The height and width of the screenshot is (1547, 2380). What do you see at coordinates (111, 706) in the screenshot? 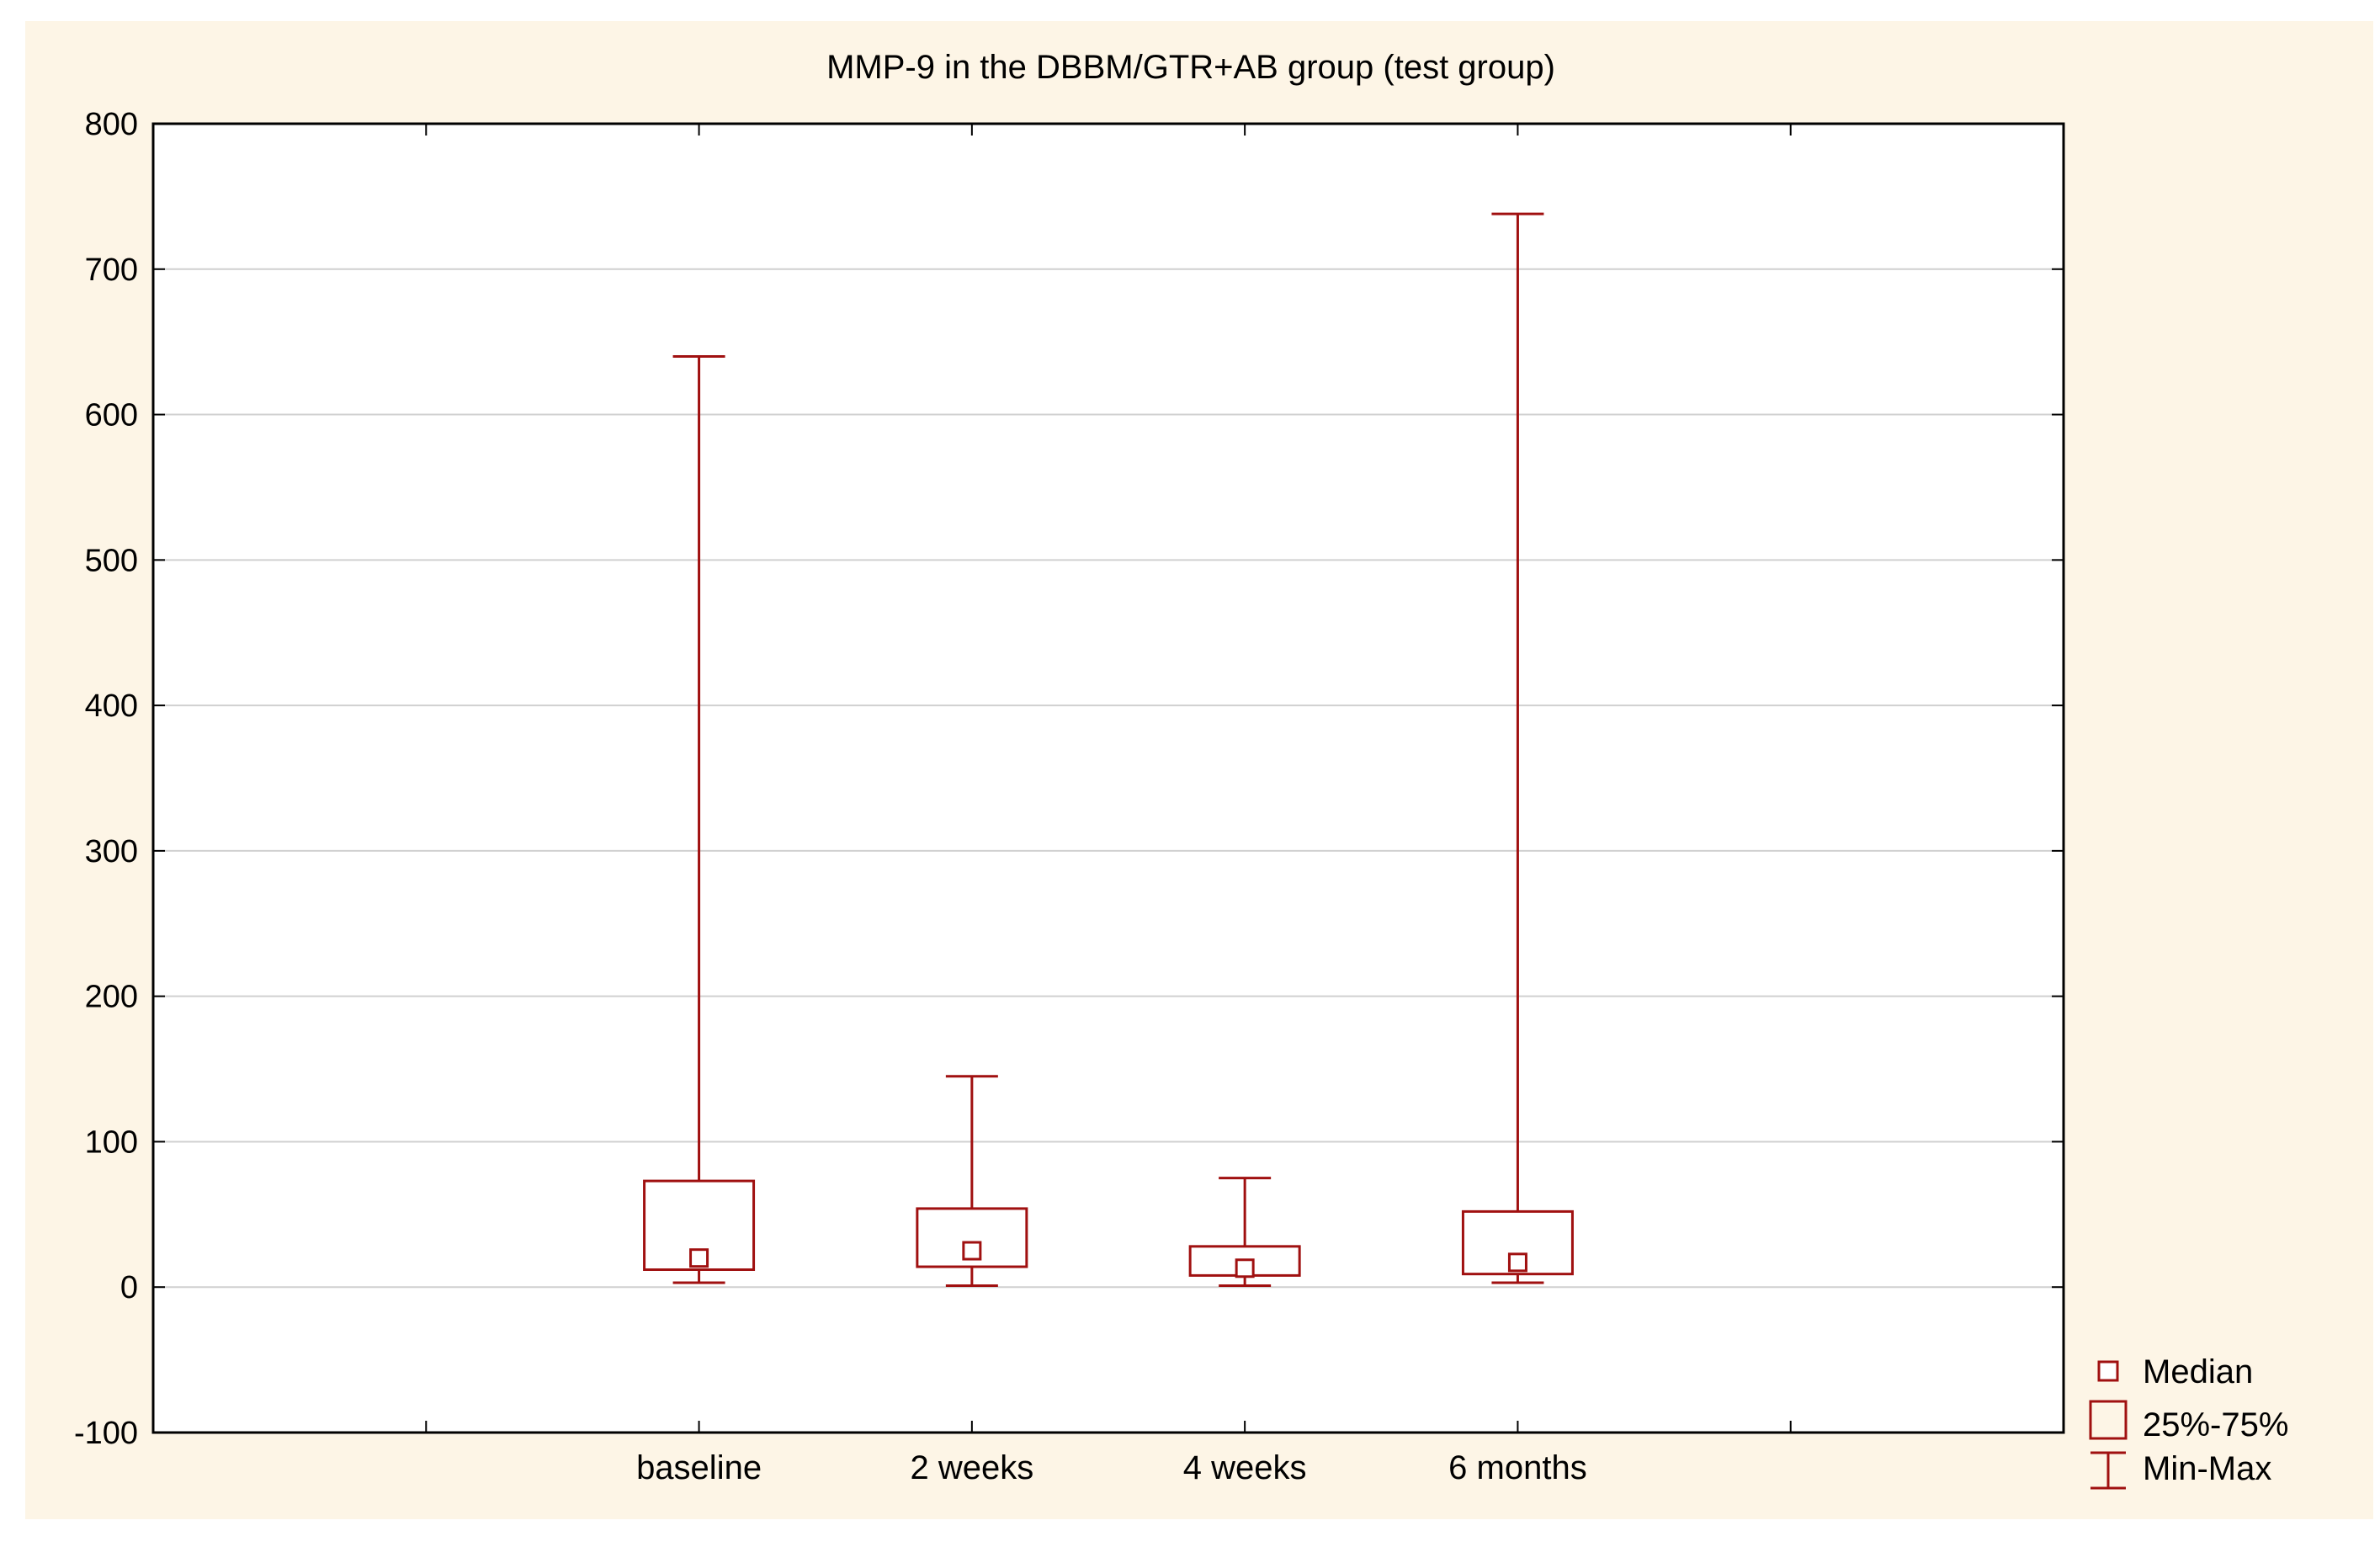
I see `y-tick-label: 400` at bounding box center [111, 706].